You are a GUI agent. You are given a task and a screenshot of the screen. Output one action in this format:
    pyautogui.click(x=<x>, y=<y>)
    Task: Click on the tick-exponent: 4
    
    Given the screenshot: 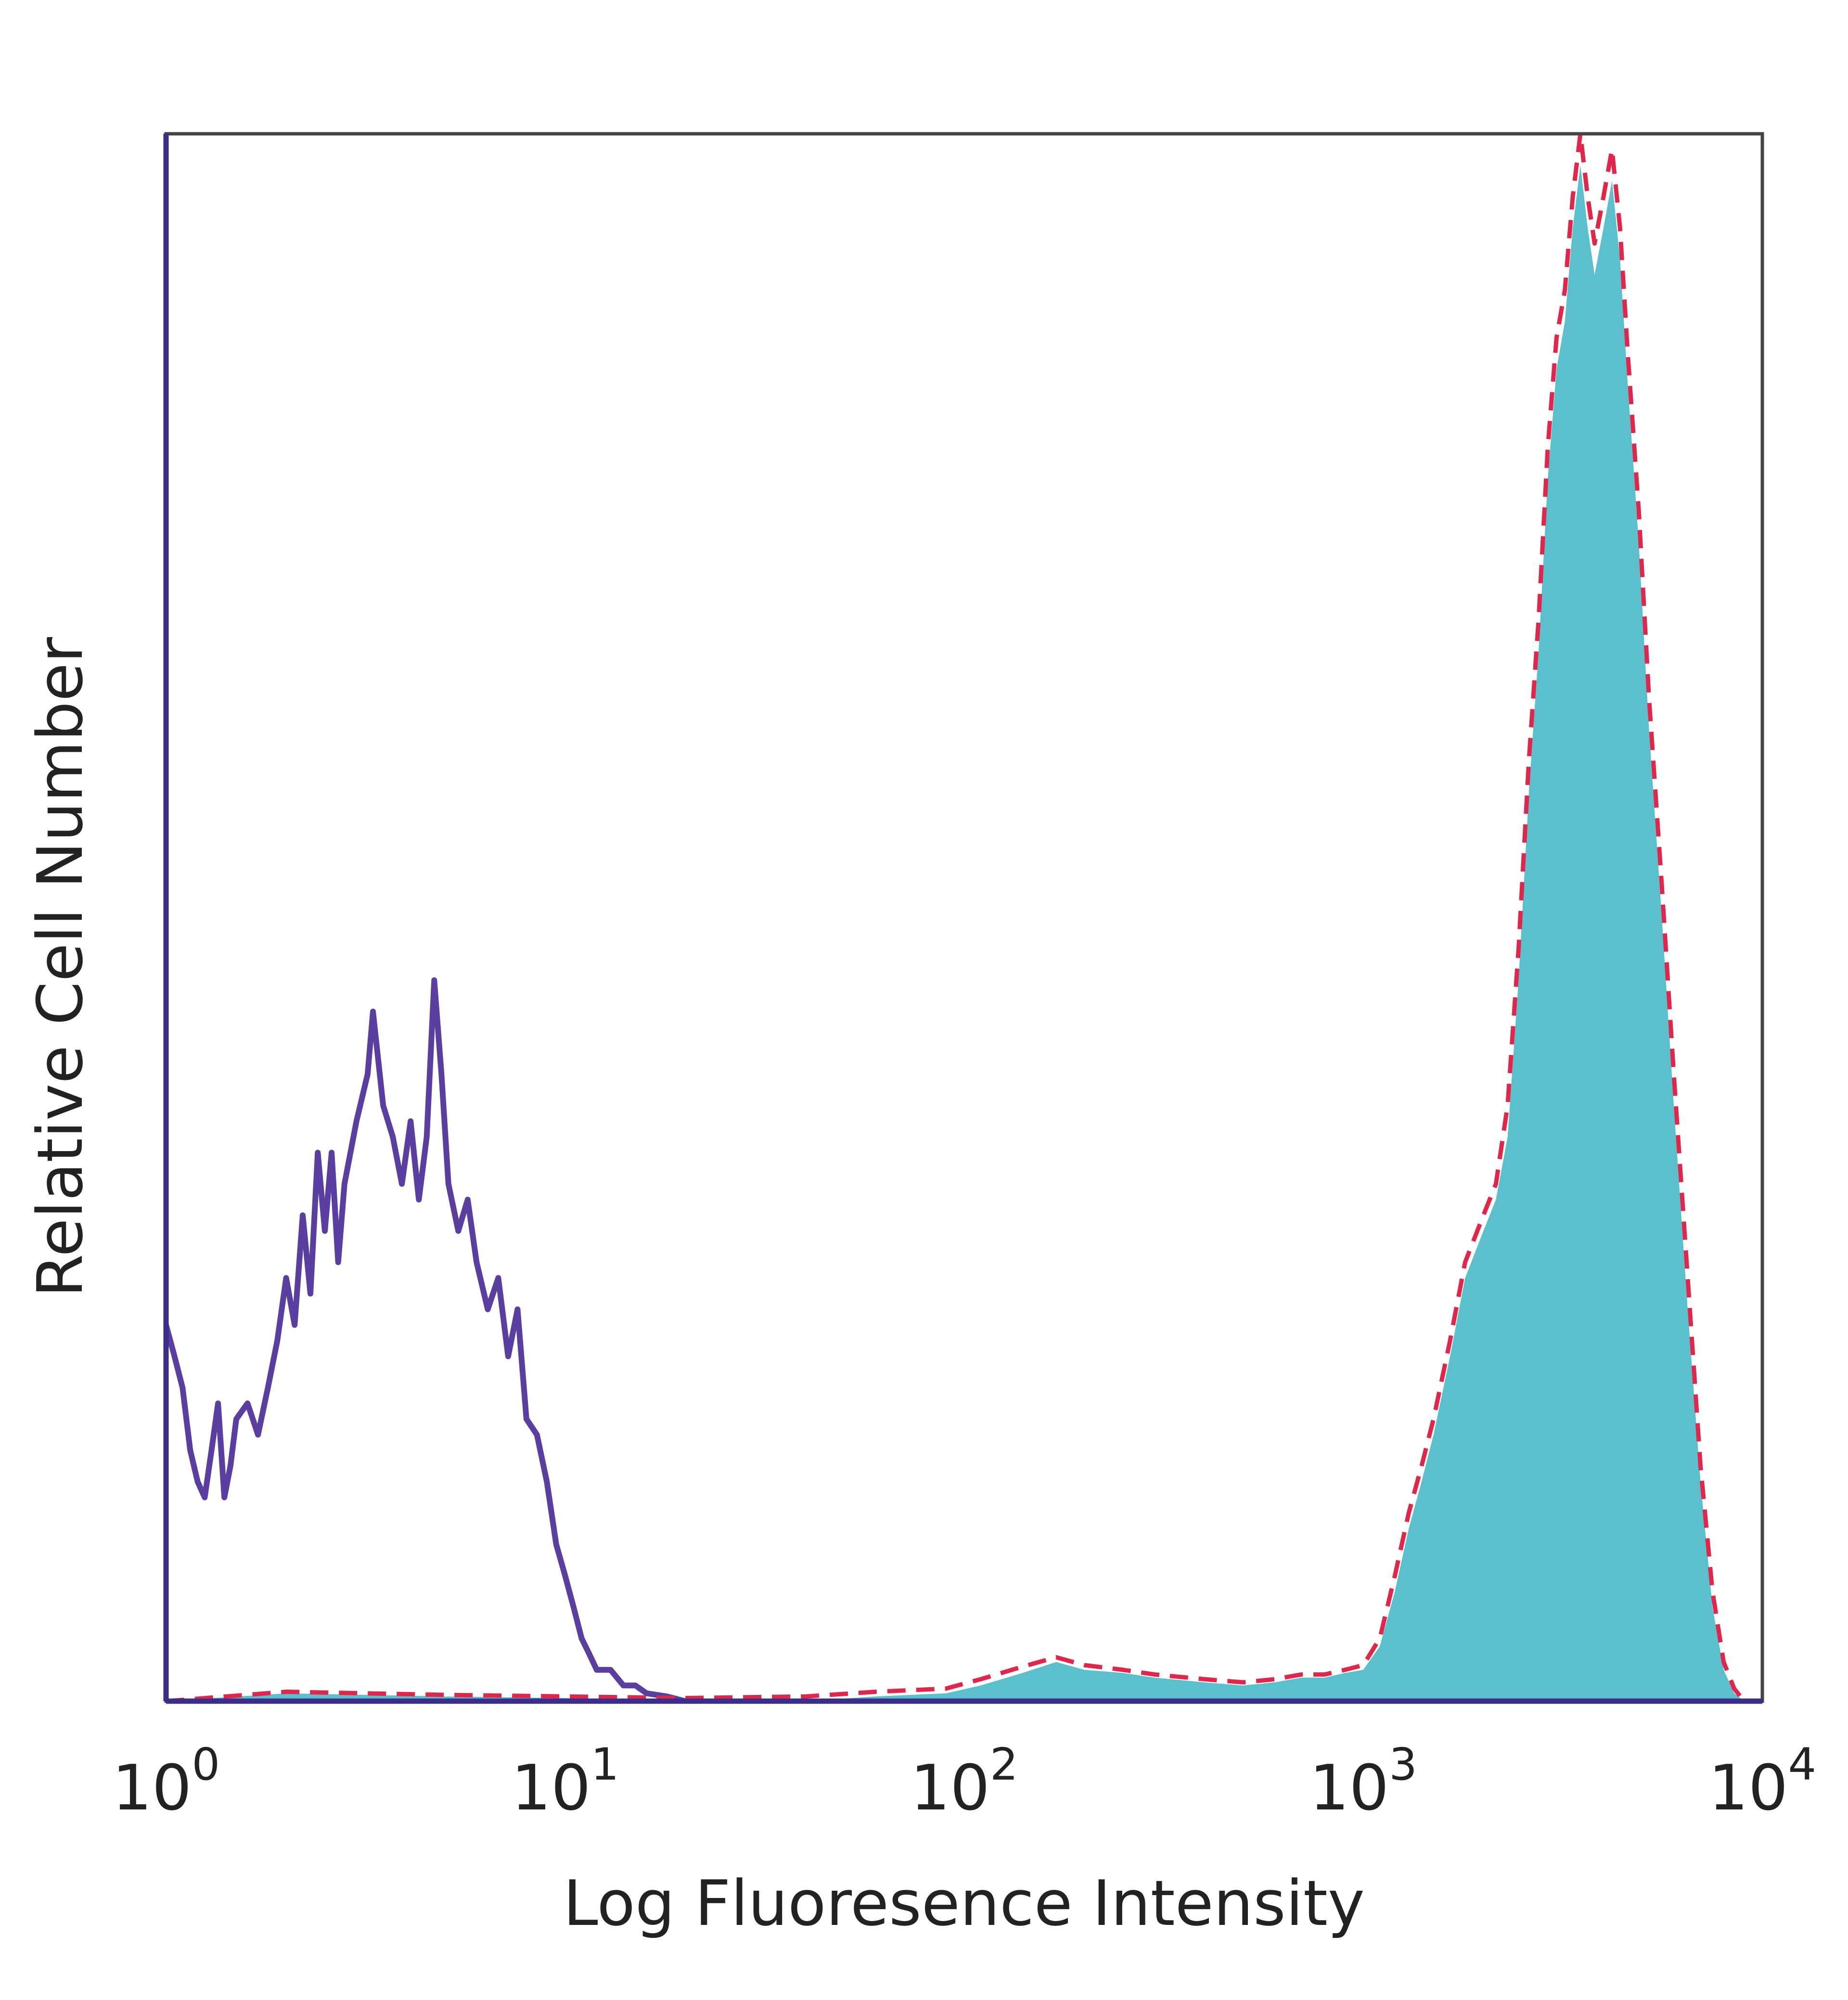 What is the action you would take?
    pyautogui.click(x=1802, y=1764)
    